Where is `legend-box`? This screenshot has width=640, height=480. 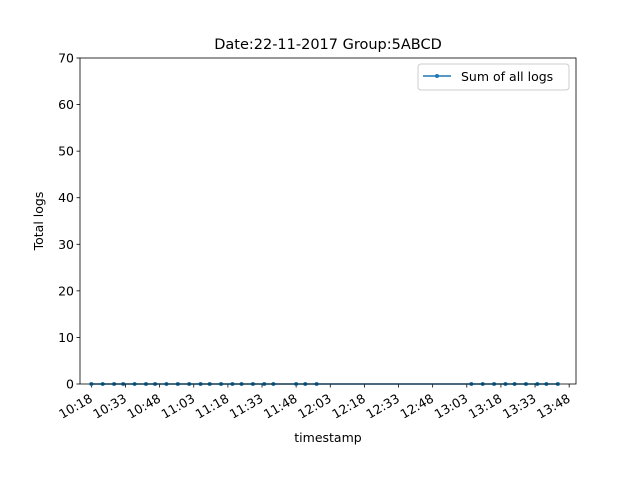
legend-box is located at coordinates (493, 77).